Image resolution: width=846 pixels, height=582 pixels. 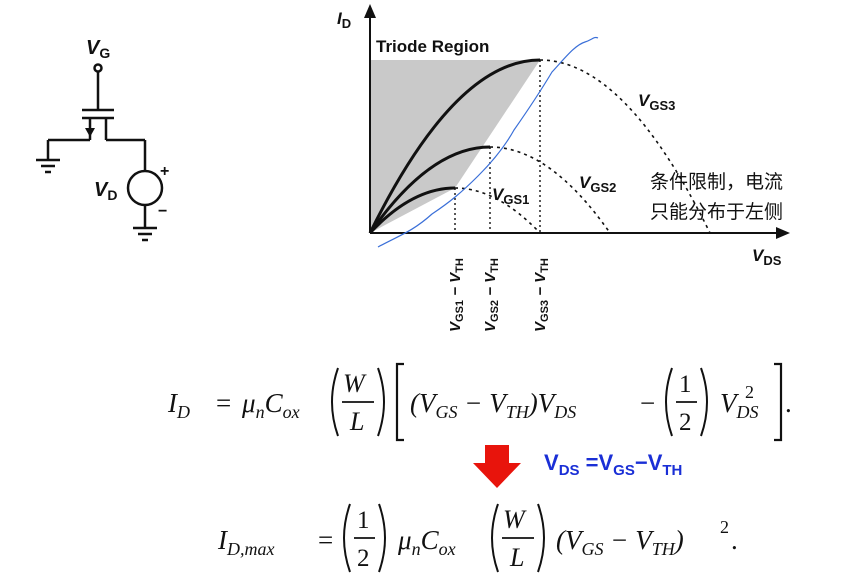 I want to click on x-axis-label: VDS, so click(x=767, y=257).